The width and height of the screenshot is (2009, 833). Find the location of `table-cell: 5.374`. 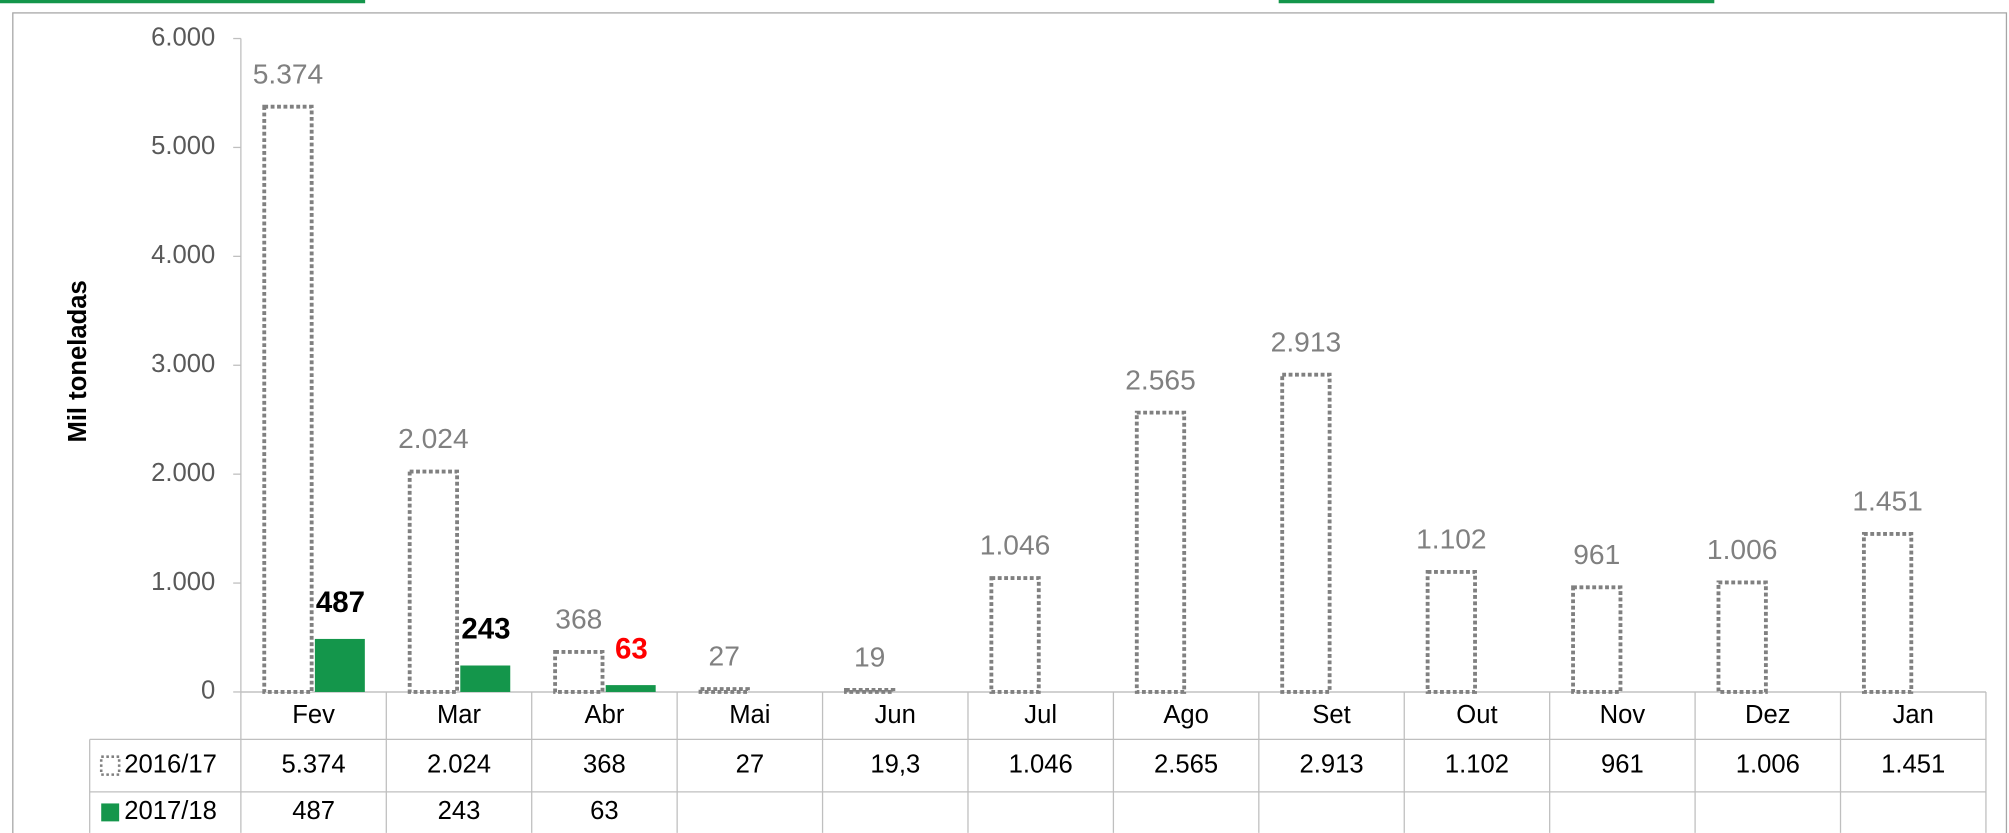

table-cell: 5.374 is located at coordinates (314, 764).